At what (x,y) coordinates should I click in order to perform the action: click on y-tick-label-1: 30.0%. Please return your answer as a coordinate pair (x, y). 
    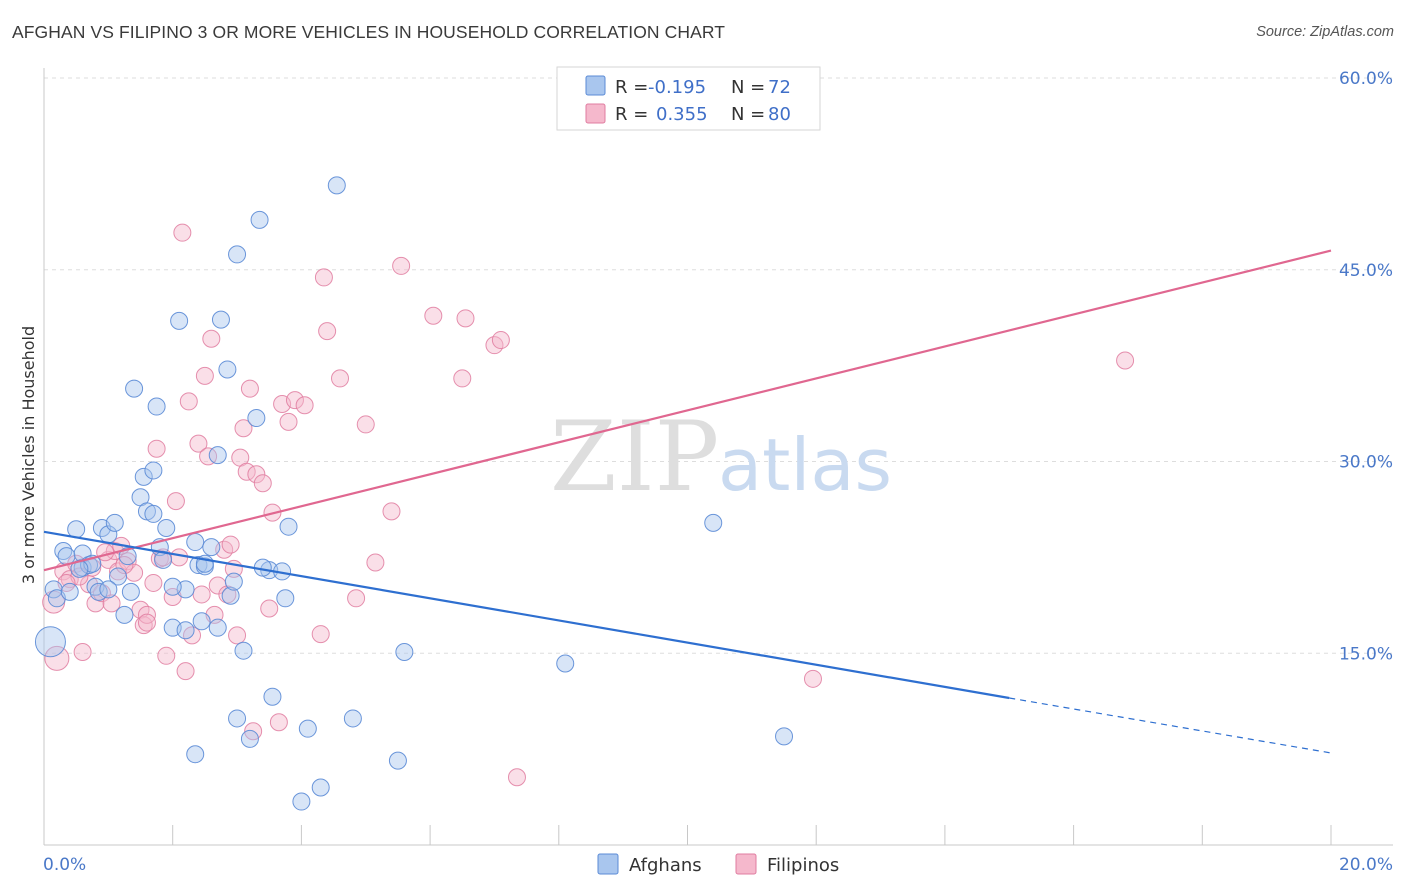
    Looking at the image, I should click on (1366, 463).